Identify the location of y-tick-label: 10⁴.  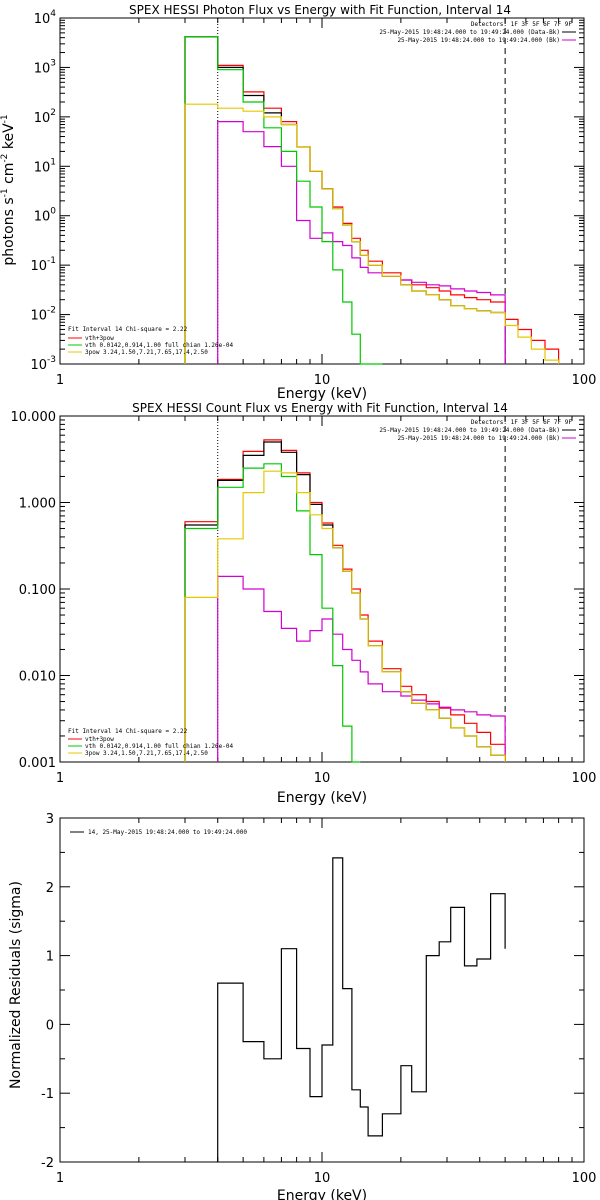
(45, 18).